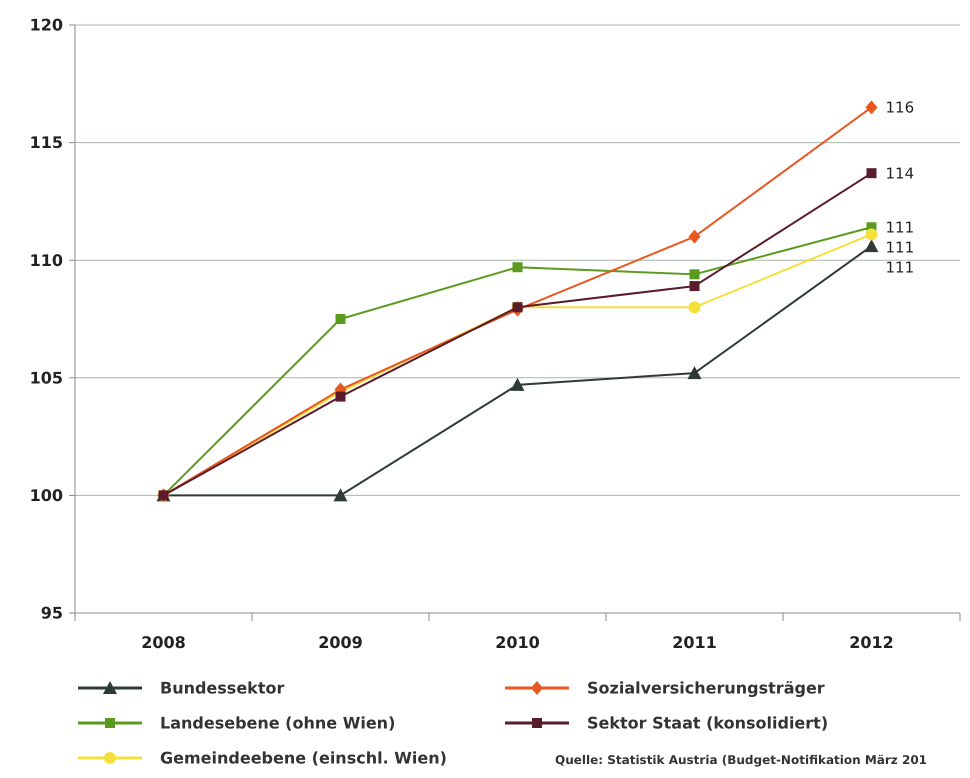 The width and height of the screenshot is (970, 778). What do you see at coordinates (46, 142) in the screenshot?
I see `y-tick-label: 115` at bounding box center [46, 142].